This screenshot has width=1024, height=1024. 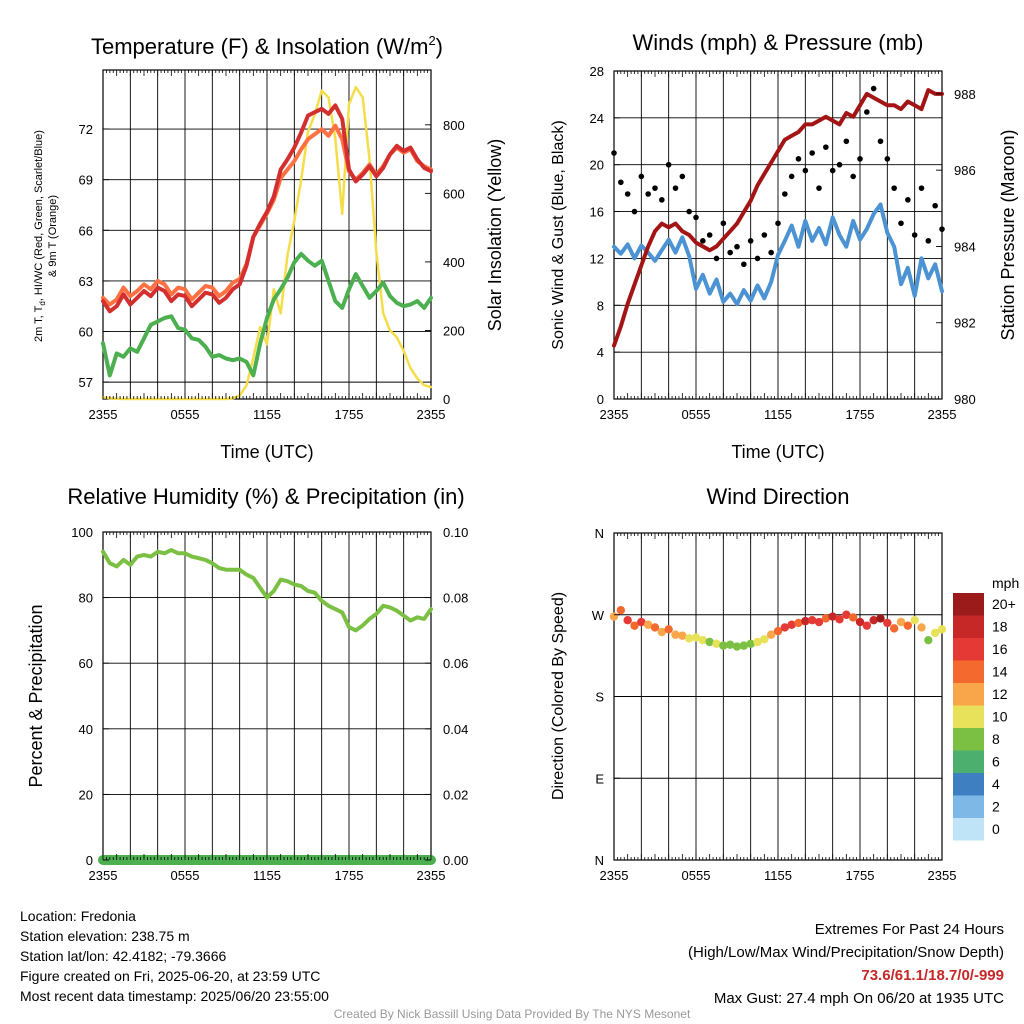 I want to click on speed-color-legend: 20+ 18 16 14 12 10 8 6 4 2 0, so click(x=984, y=717).